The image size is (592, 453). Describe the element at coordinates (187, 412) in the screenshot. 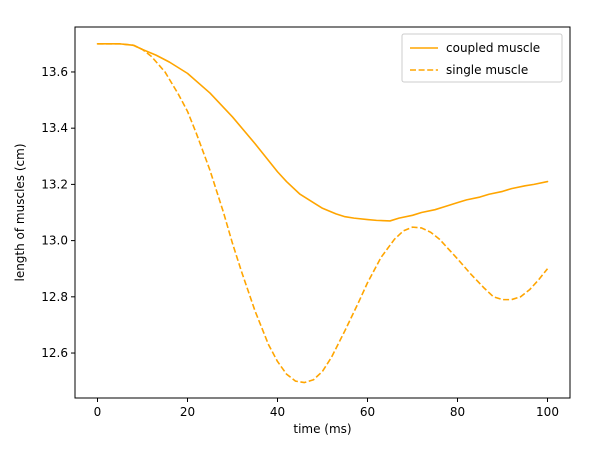

I see `x-tick-label: 20` at that location.